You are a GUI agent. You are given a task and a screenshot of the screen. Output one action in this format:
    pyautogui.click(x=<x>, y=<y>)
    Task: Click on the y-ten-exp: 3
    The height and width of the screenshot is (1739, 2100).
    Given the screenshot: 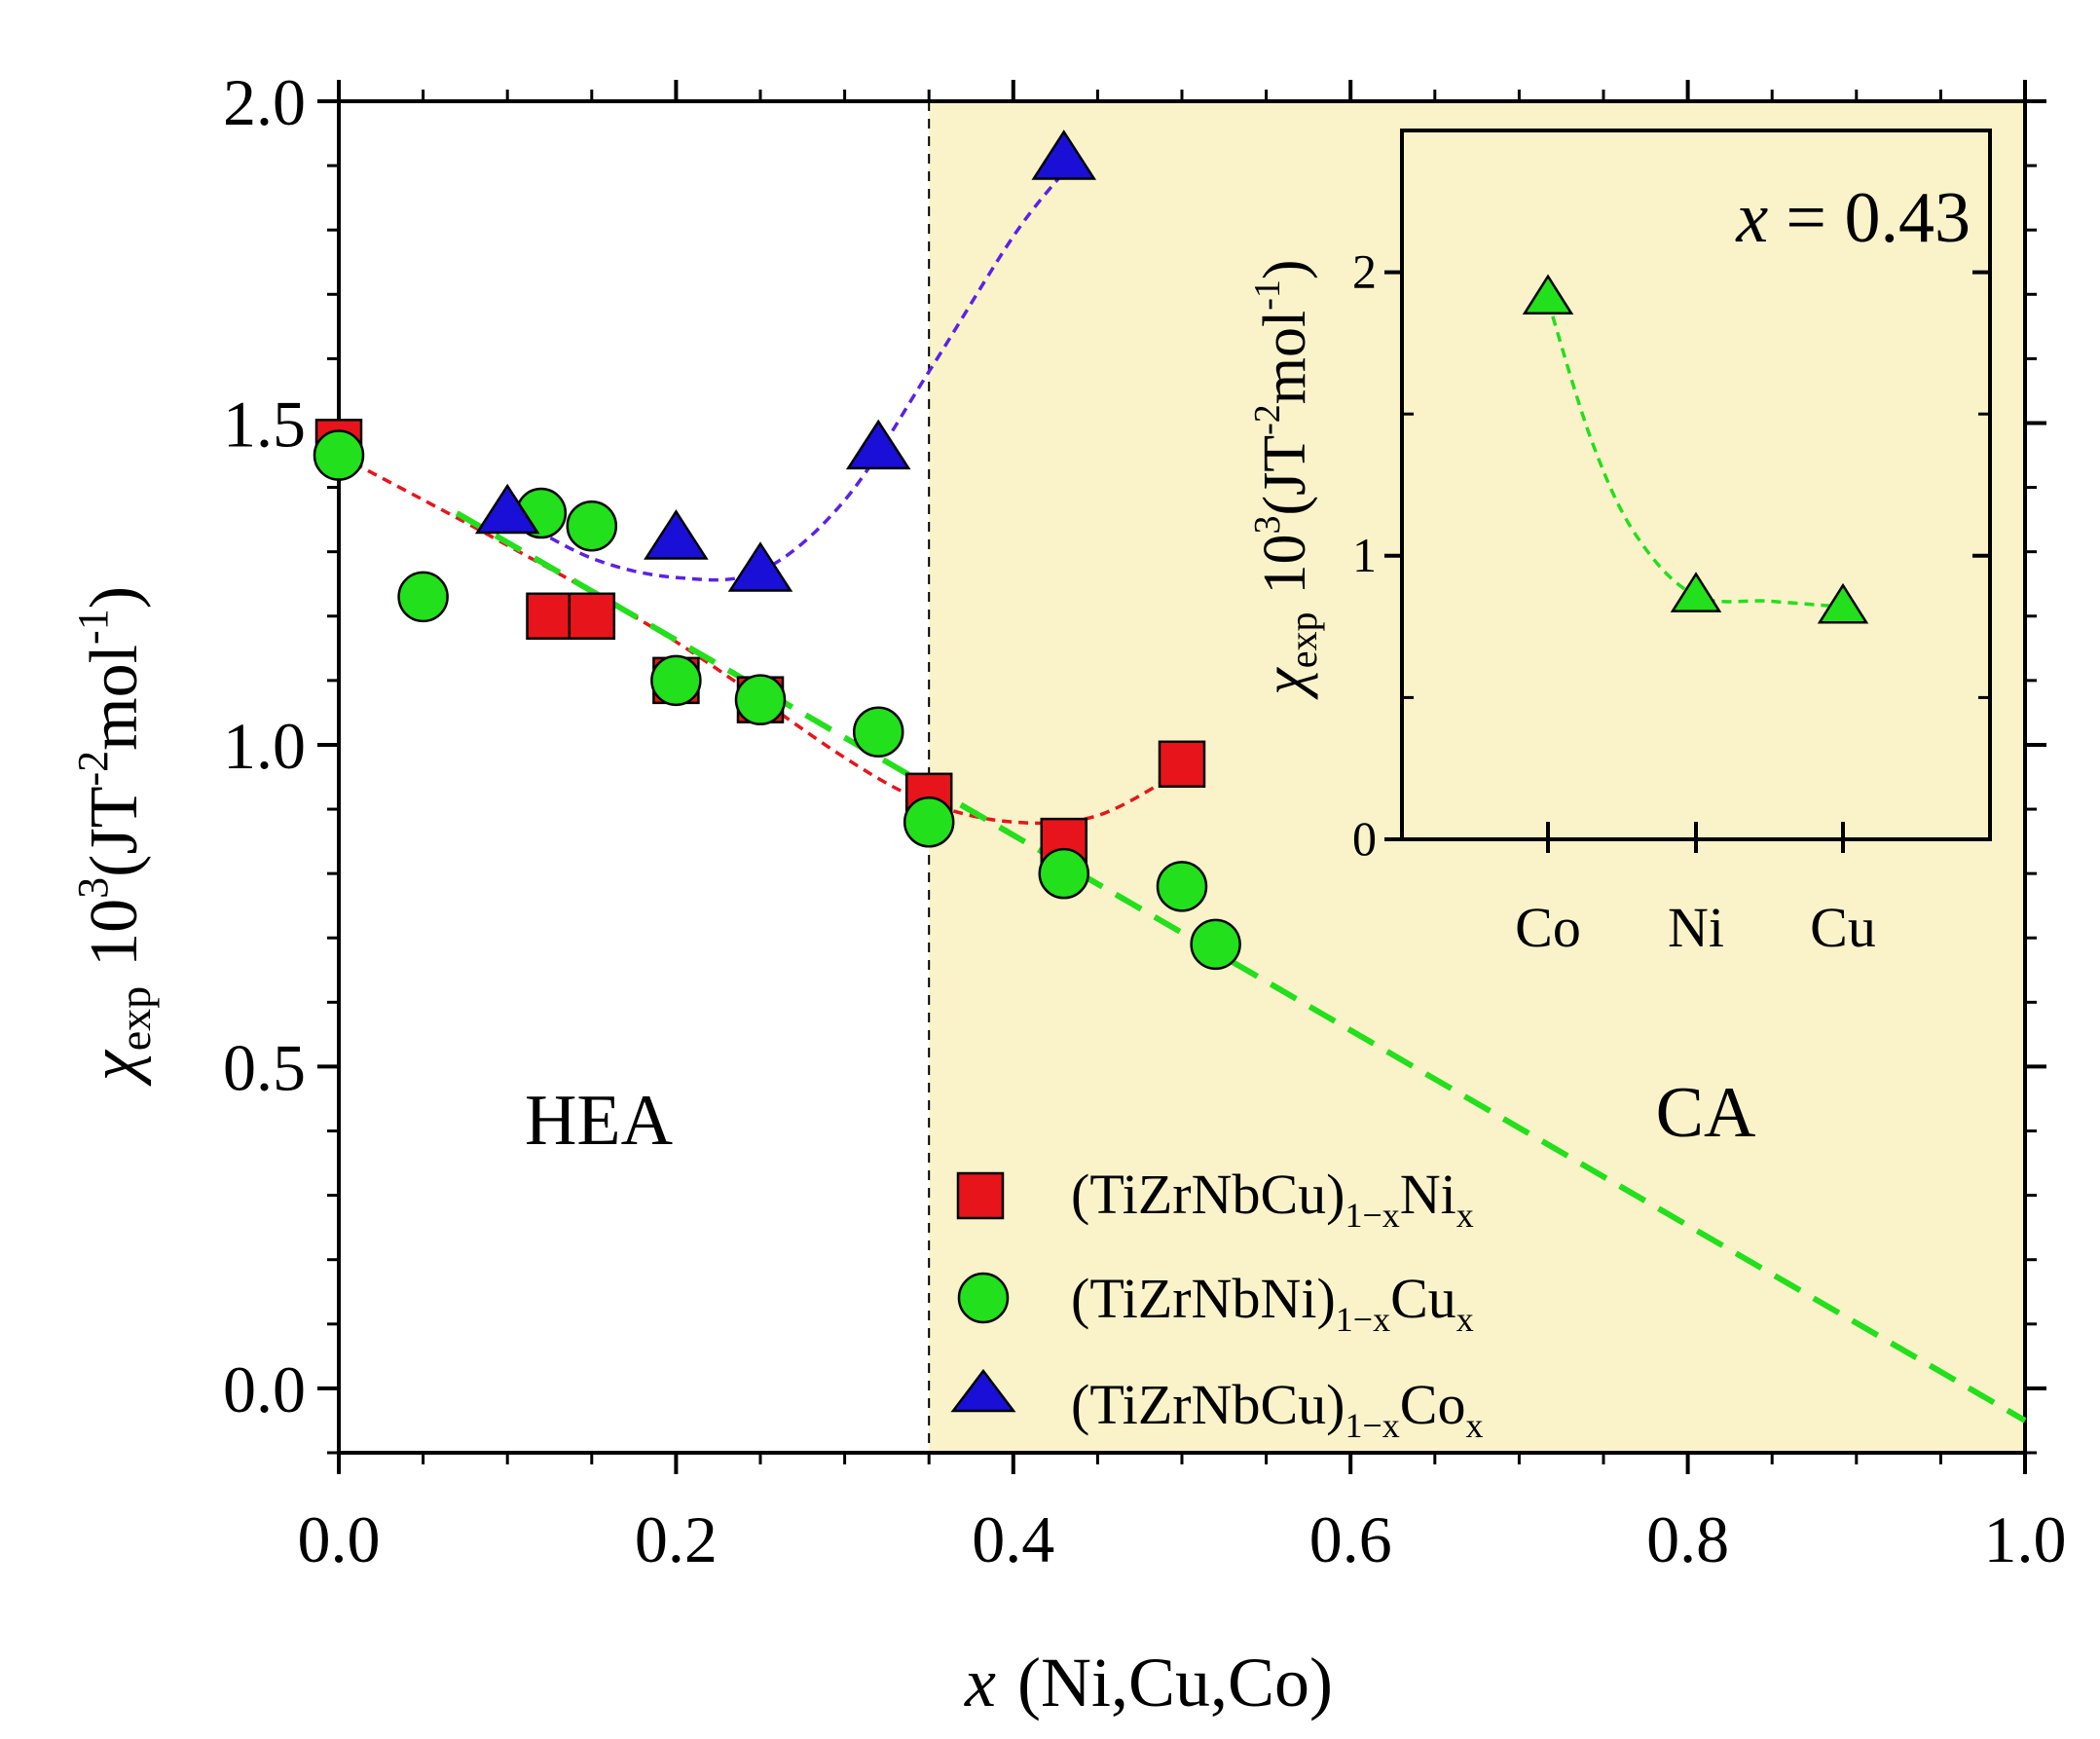 What is the action you would take?
    pyautogui.click(x=93, y=888)
    